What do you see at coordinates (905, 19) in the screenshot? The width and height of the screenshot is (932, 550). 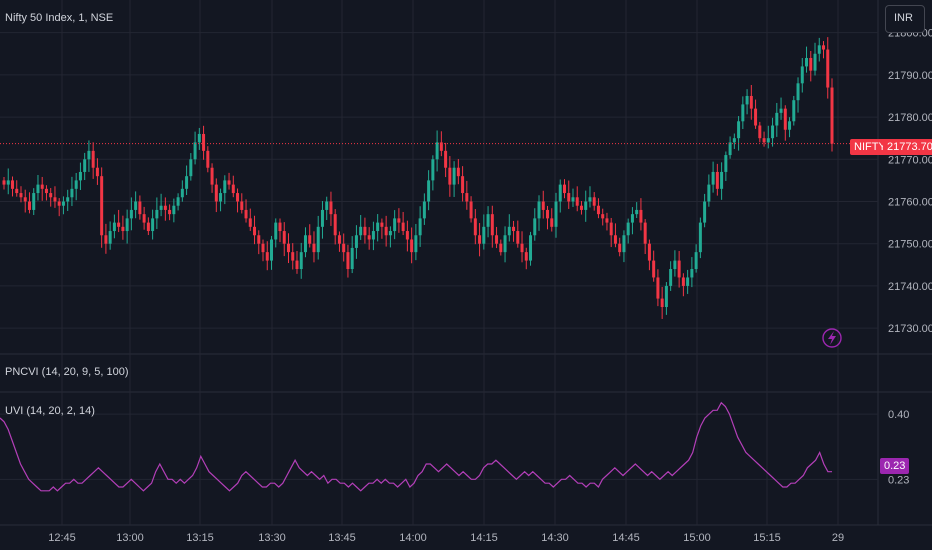 I see `currency-button: INR` at bounding box center [905, 19].